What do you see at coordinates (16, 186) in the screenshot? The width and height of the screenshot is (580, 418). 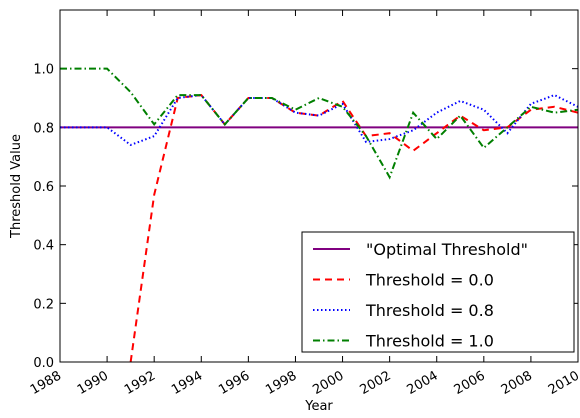 I see `y-axis-label: Threshold Value` at bounding box center [16, 186].